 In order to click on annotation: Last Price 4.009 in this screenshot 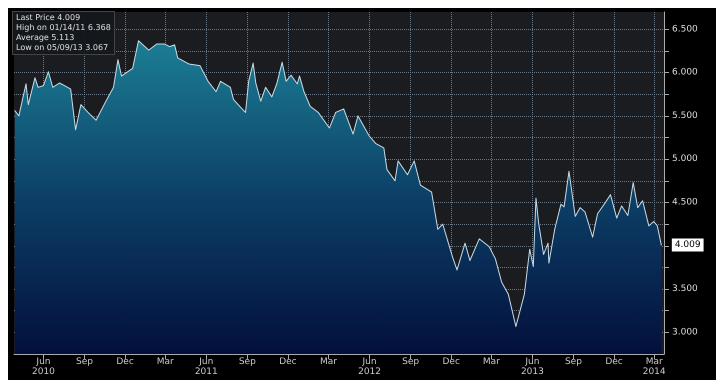, I will do `click(49, 18)`.